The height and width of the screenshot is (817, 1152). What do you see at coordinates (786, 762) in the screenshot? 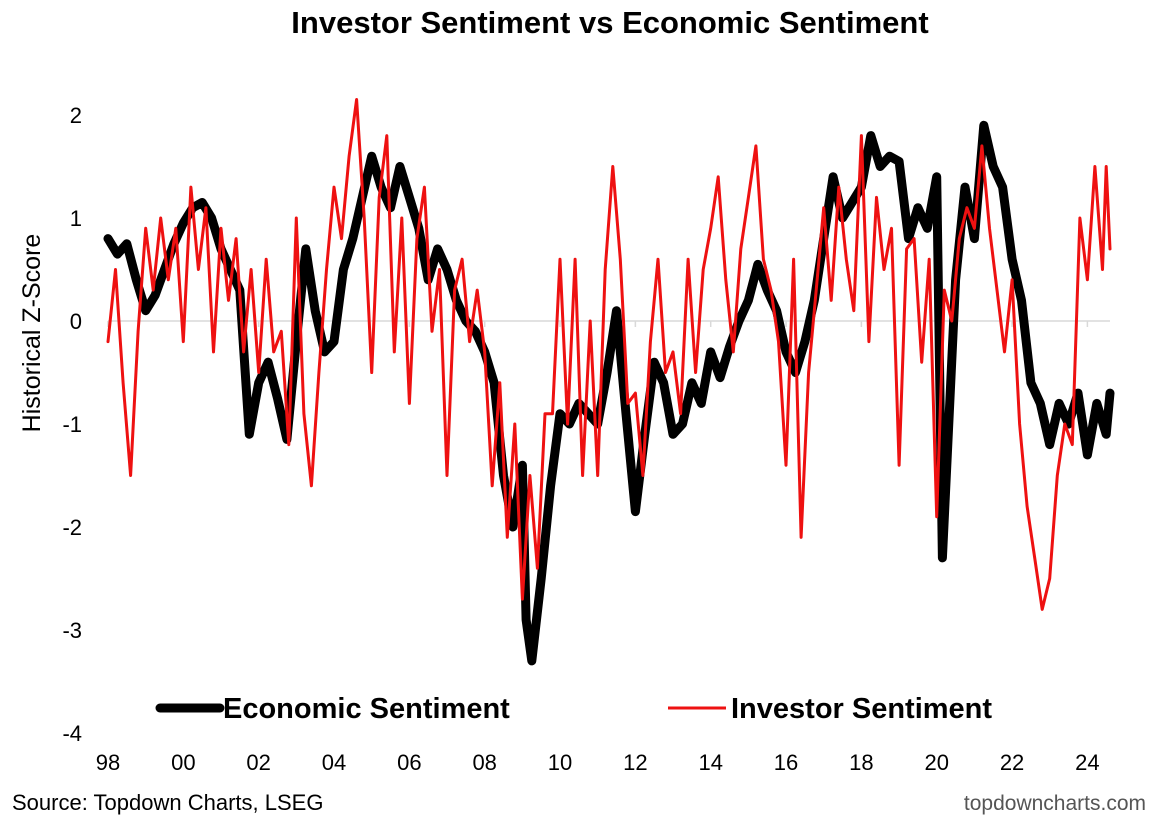
I see `x-tick-label: 16` at bounding box center [786, 762].